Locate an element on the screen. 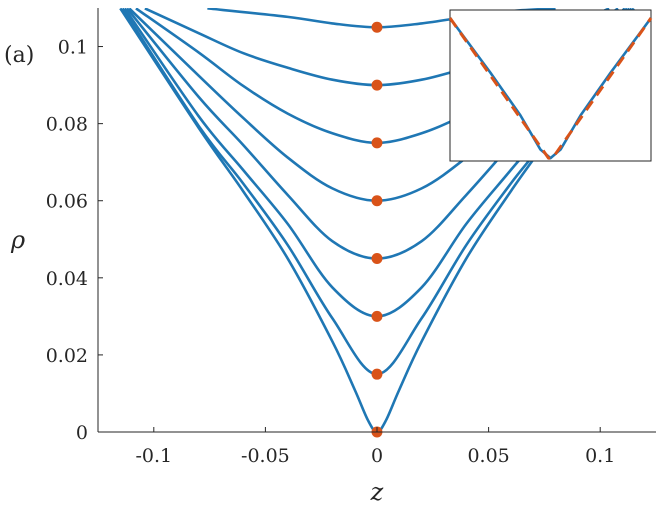 This screenshot has width=664, height=511. inset-dashed-line is located at coordinates (550, 88).